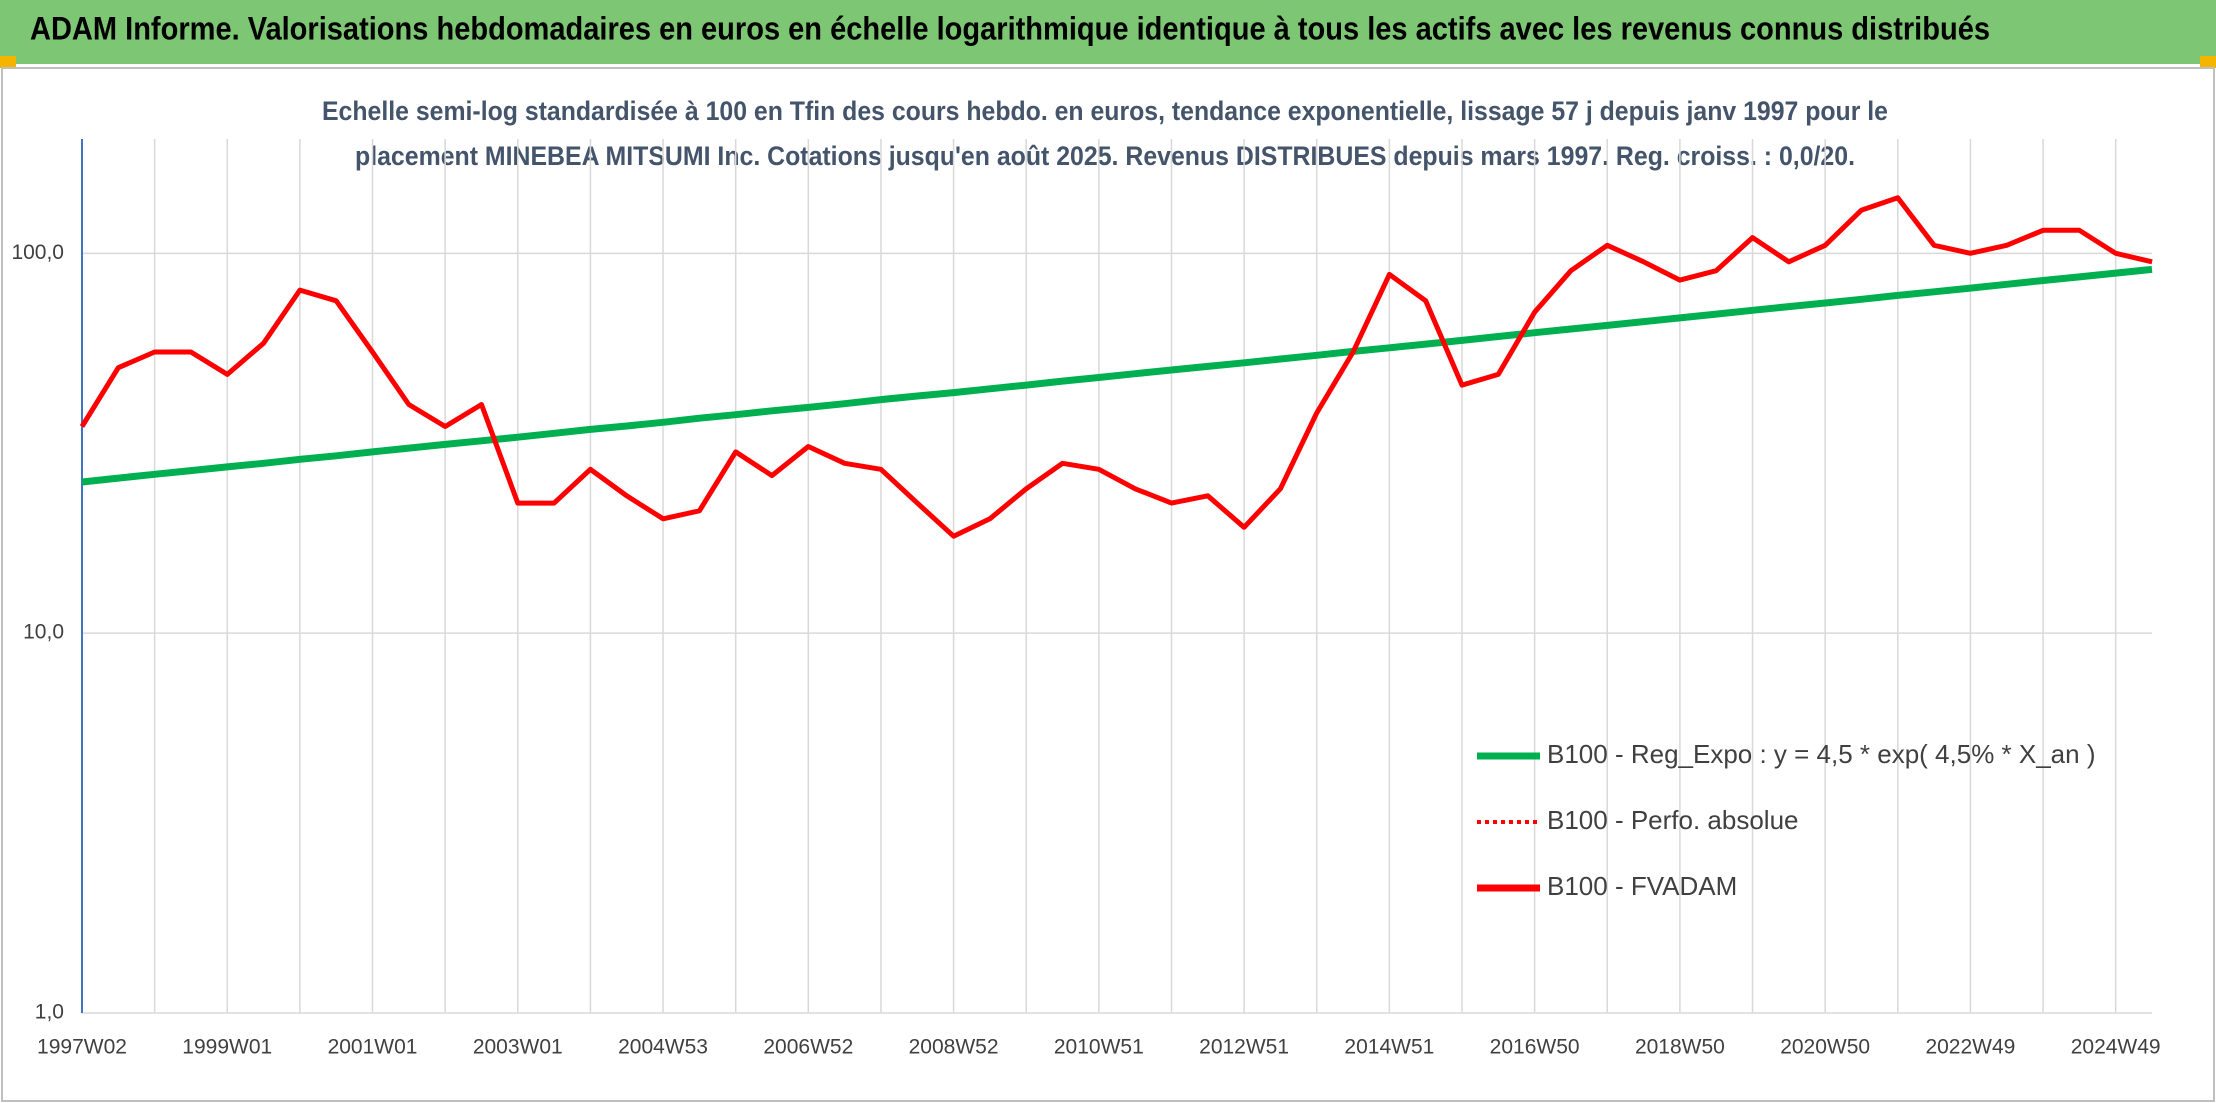 This screenshot has width=2216, height=1103. Describe the element at coordinates (2116, 1047) in the screenshot. I see `x-tick-label: 2024W49` at that location.